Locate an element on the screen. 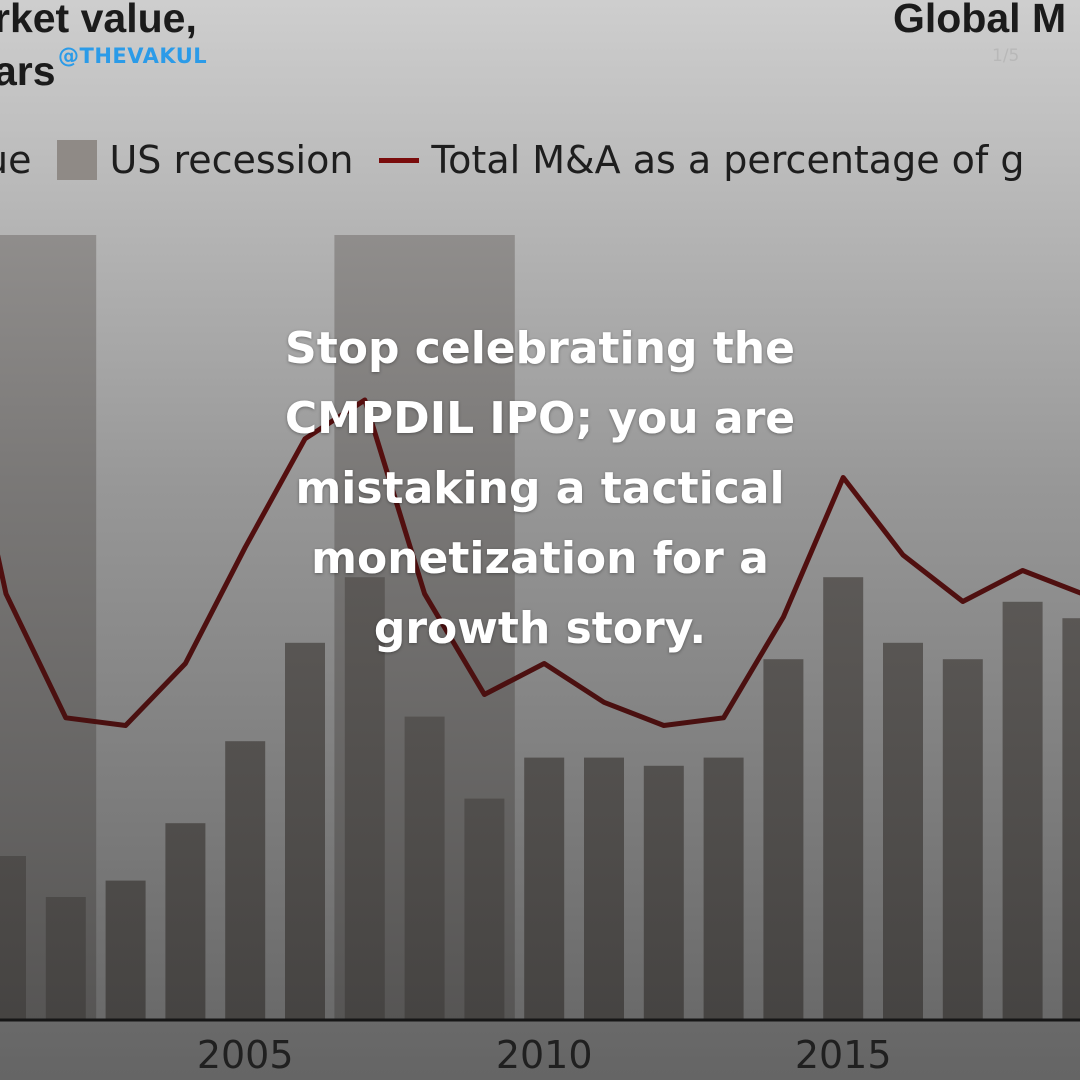  legend-ma-line-swatch is located at coordinates (399, 160).